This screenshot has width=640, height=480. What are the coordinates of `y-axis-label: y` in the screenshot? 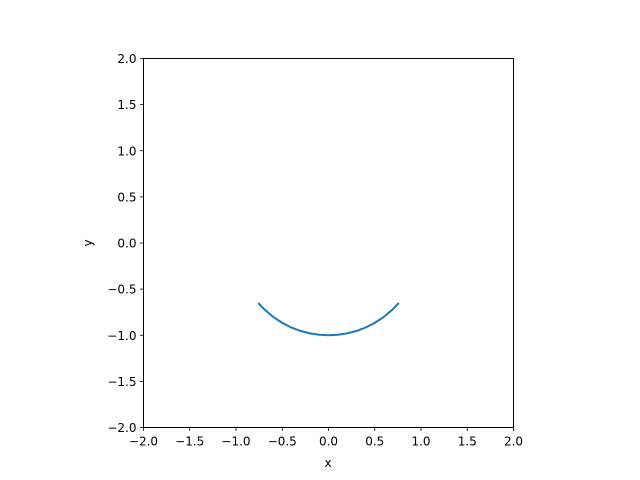 It's located at (88, 242).